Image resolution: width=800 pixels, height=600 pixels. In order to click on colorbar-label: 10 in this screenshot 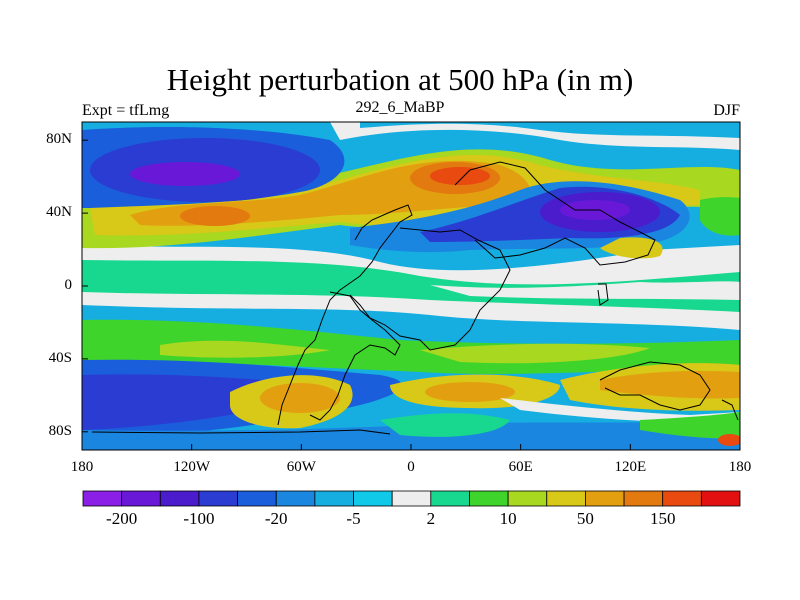, I will do `click(508, 518)`.